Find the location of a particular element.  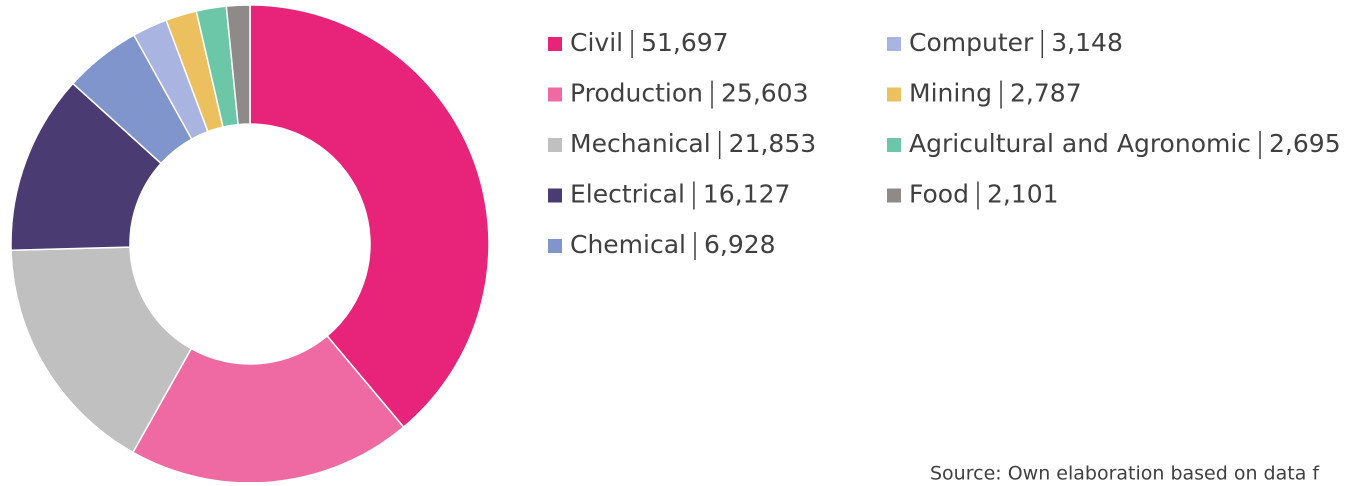

legend-value: 16,127 is located at coordinates (746, 194).